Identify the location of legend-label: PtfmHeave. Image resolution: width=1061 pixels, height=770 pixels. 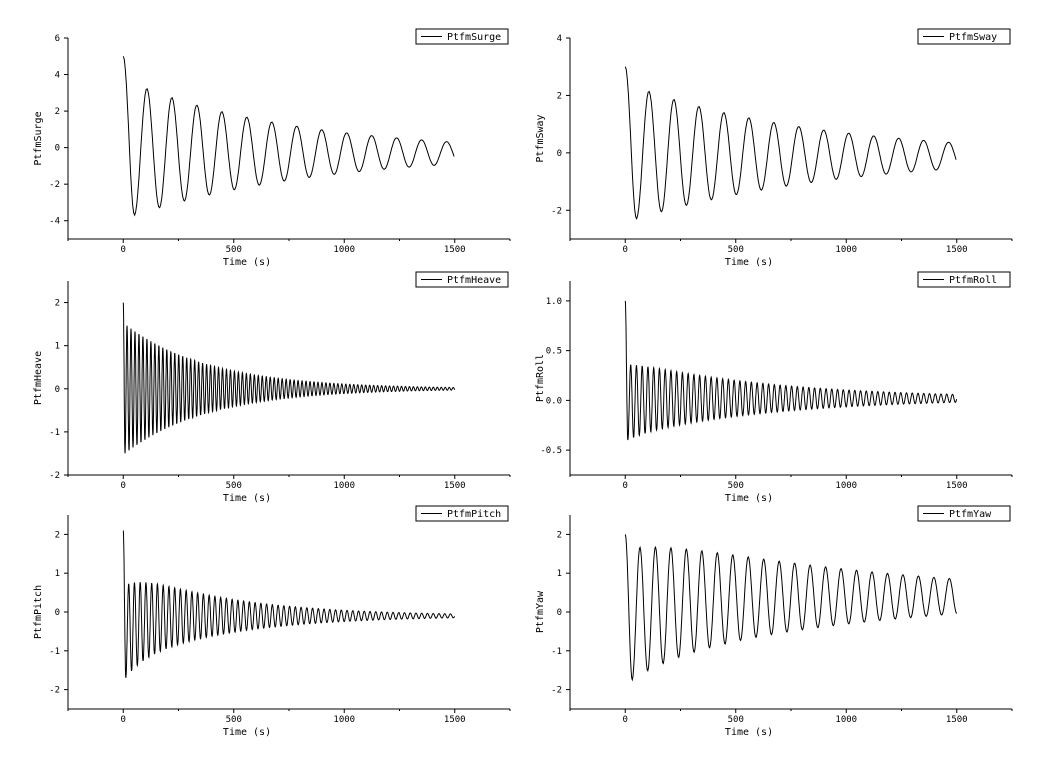
(474, 280).